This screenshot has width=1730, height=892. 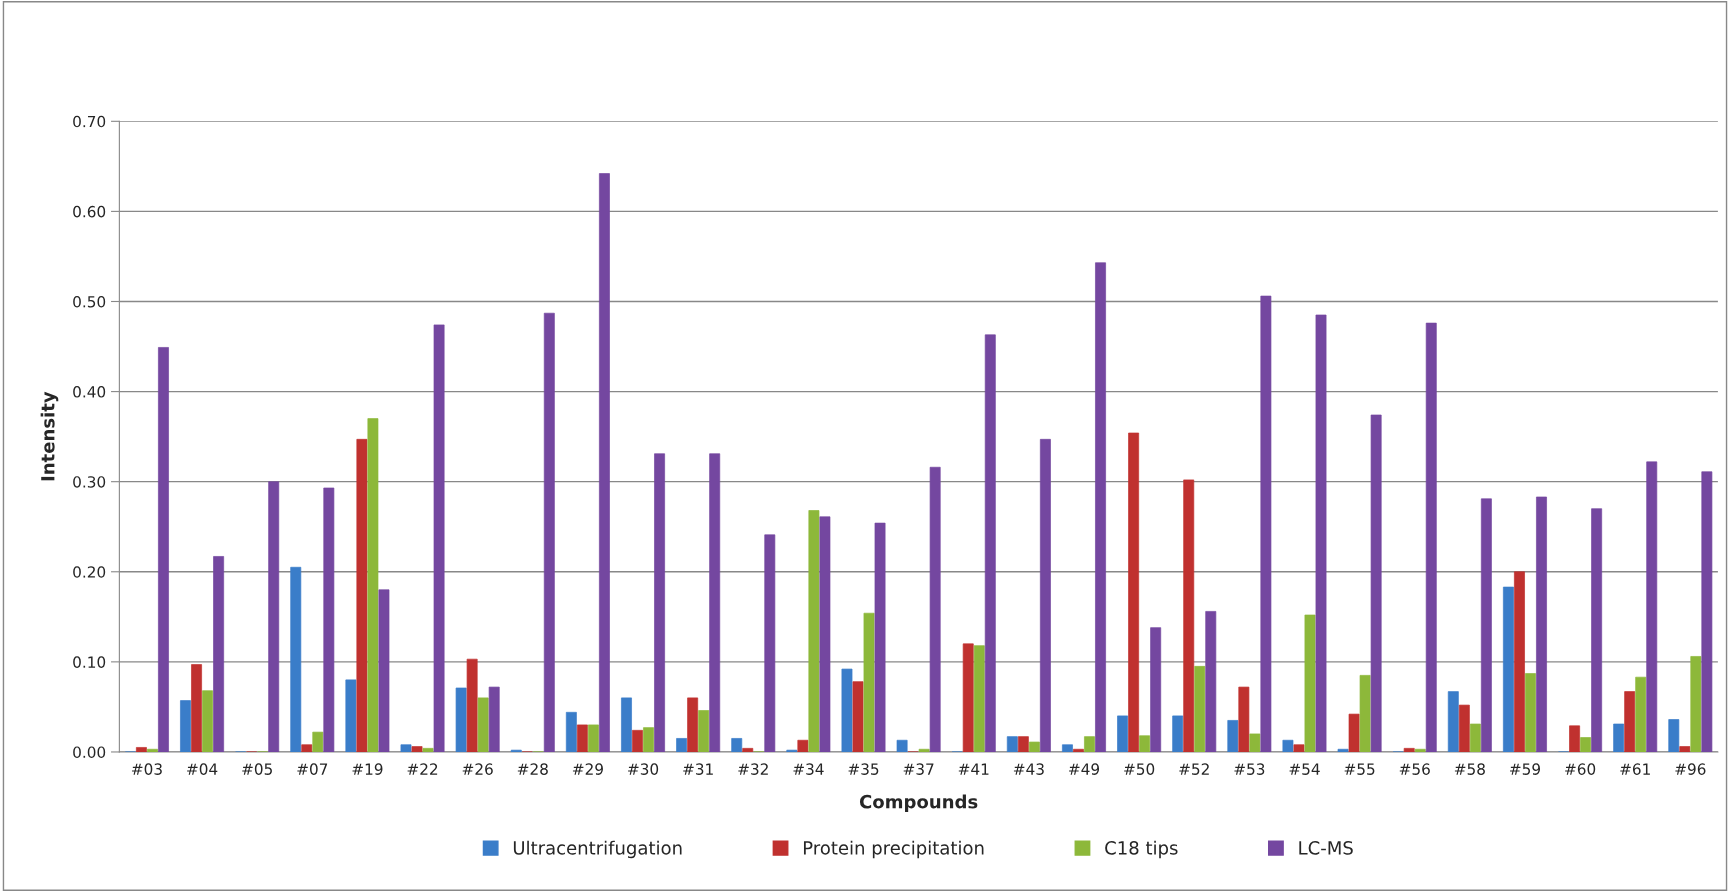 What do you see at coordinates (597, 849) in the screenshot?
I see `legend-label: Ultracentrifugation` at bounding box center [597, 849].